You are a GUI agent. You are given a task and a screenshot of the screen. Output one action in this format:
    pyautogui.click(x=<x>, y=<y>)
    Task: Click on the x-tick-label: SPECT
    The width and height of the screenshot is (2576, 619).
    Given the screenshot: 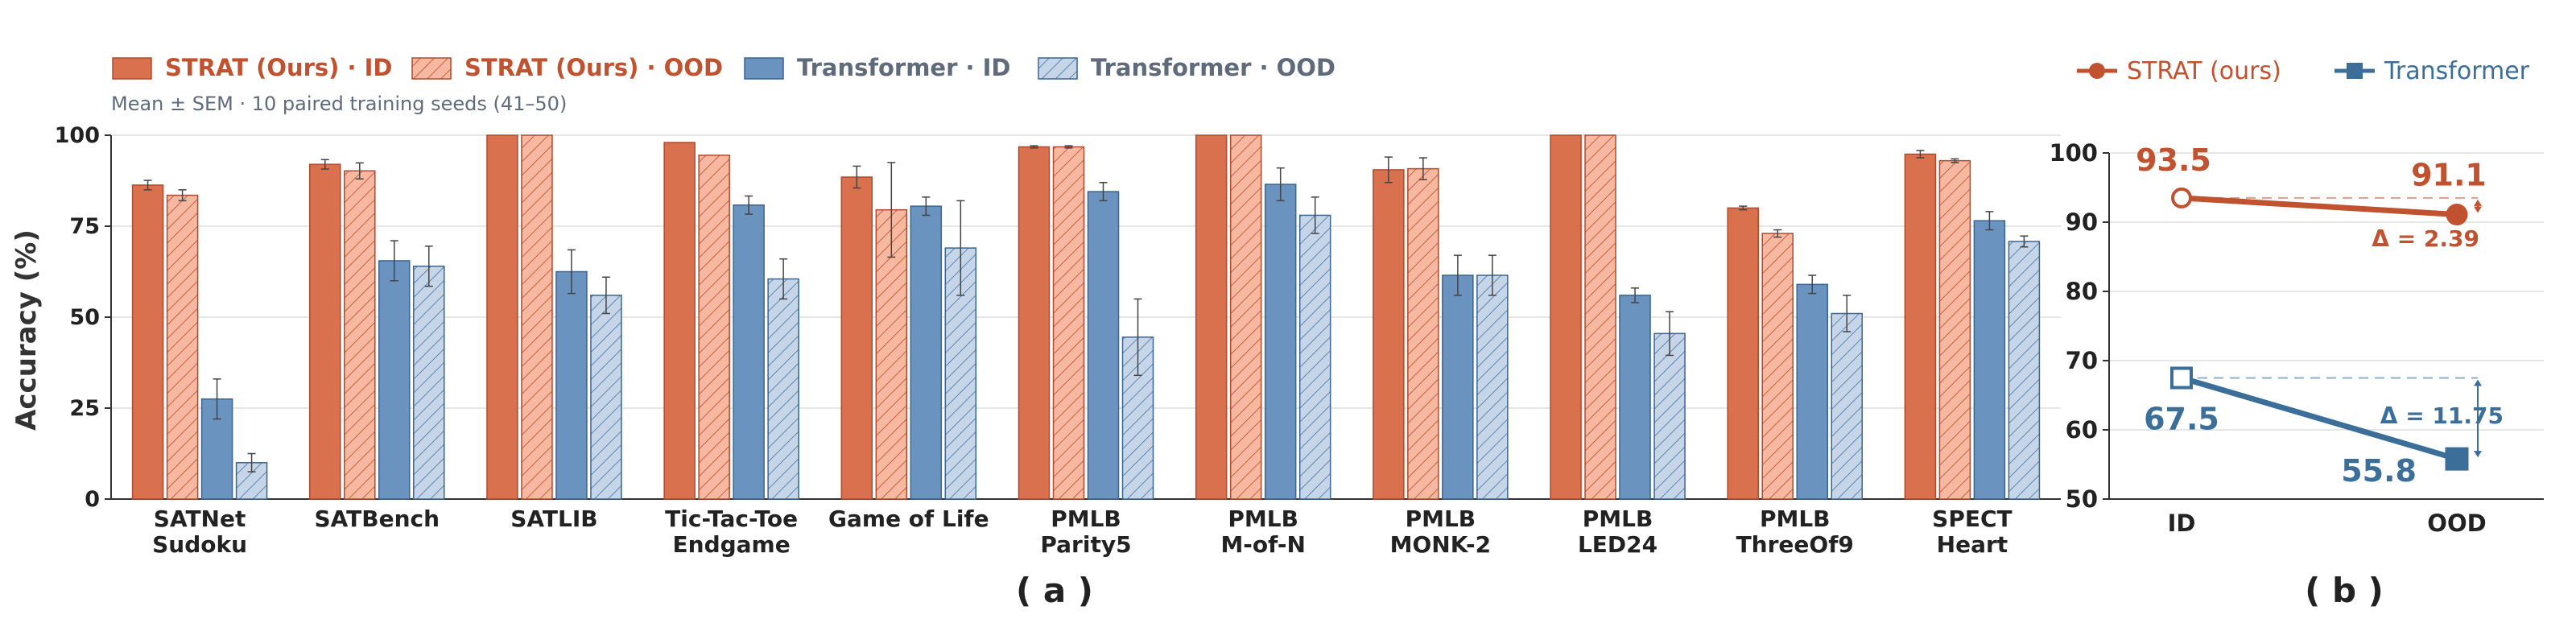 What is the action you would take?
    pyautogui.click(x=1972, y=519)
    